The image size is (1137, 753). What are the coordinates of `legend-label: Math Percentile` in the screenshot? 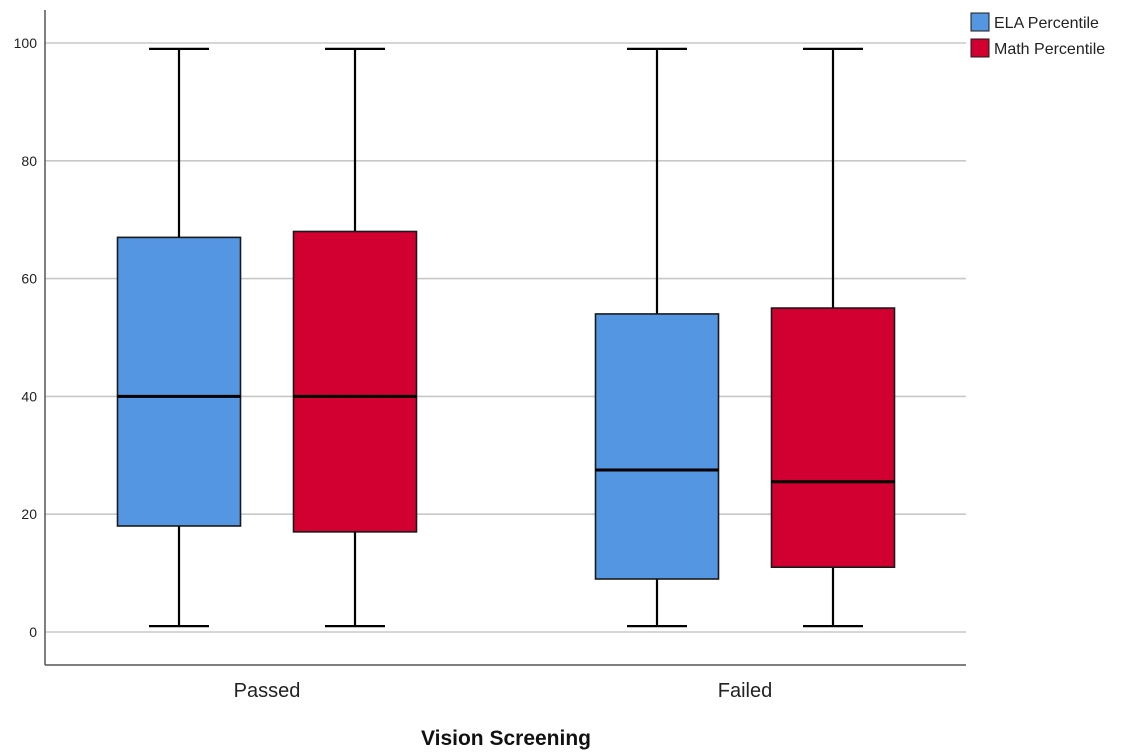 It's located at (1049, 49).